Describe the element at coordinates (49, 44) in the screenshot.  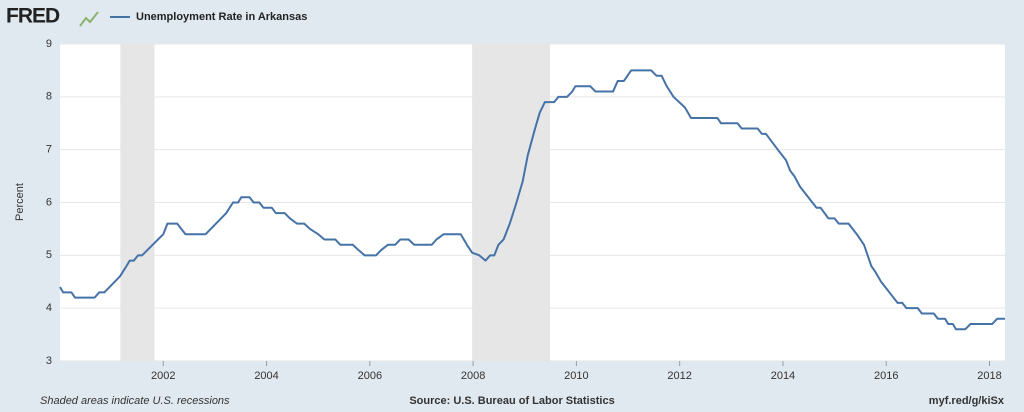
I see `y-tick-label: 9` at that location.